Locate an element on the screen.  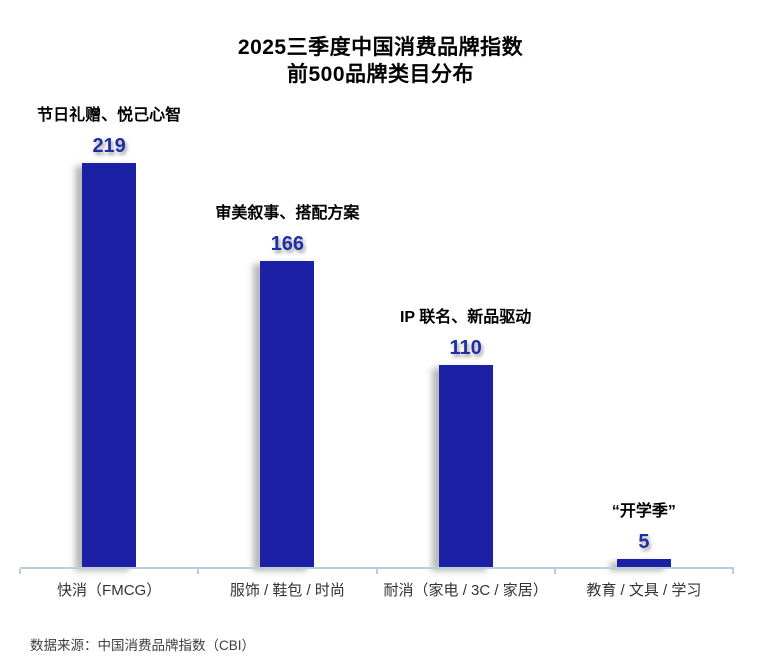
bar-annotation: 节日礼赠、悦己心智 is located at coordinates (109, 115).